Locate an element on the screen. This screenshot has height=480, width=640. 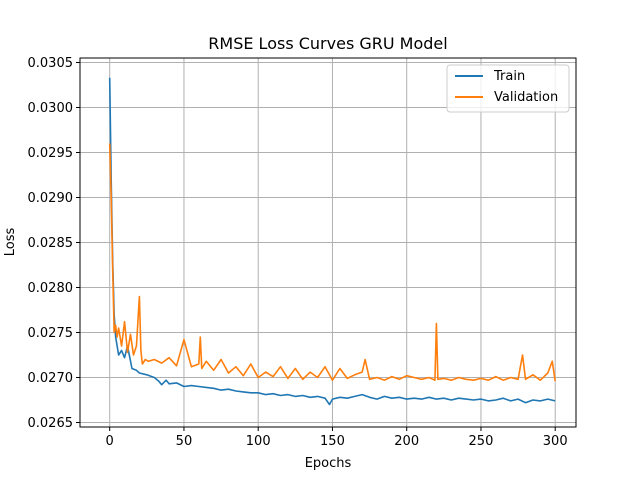
x-tick-label: 0 is located at coordinates (110, 441).